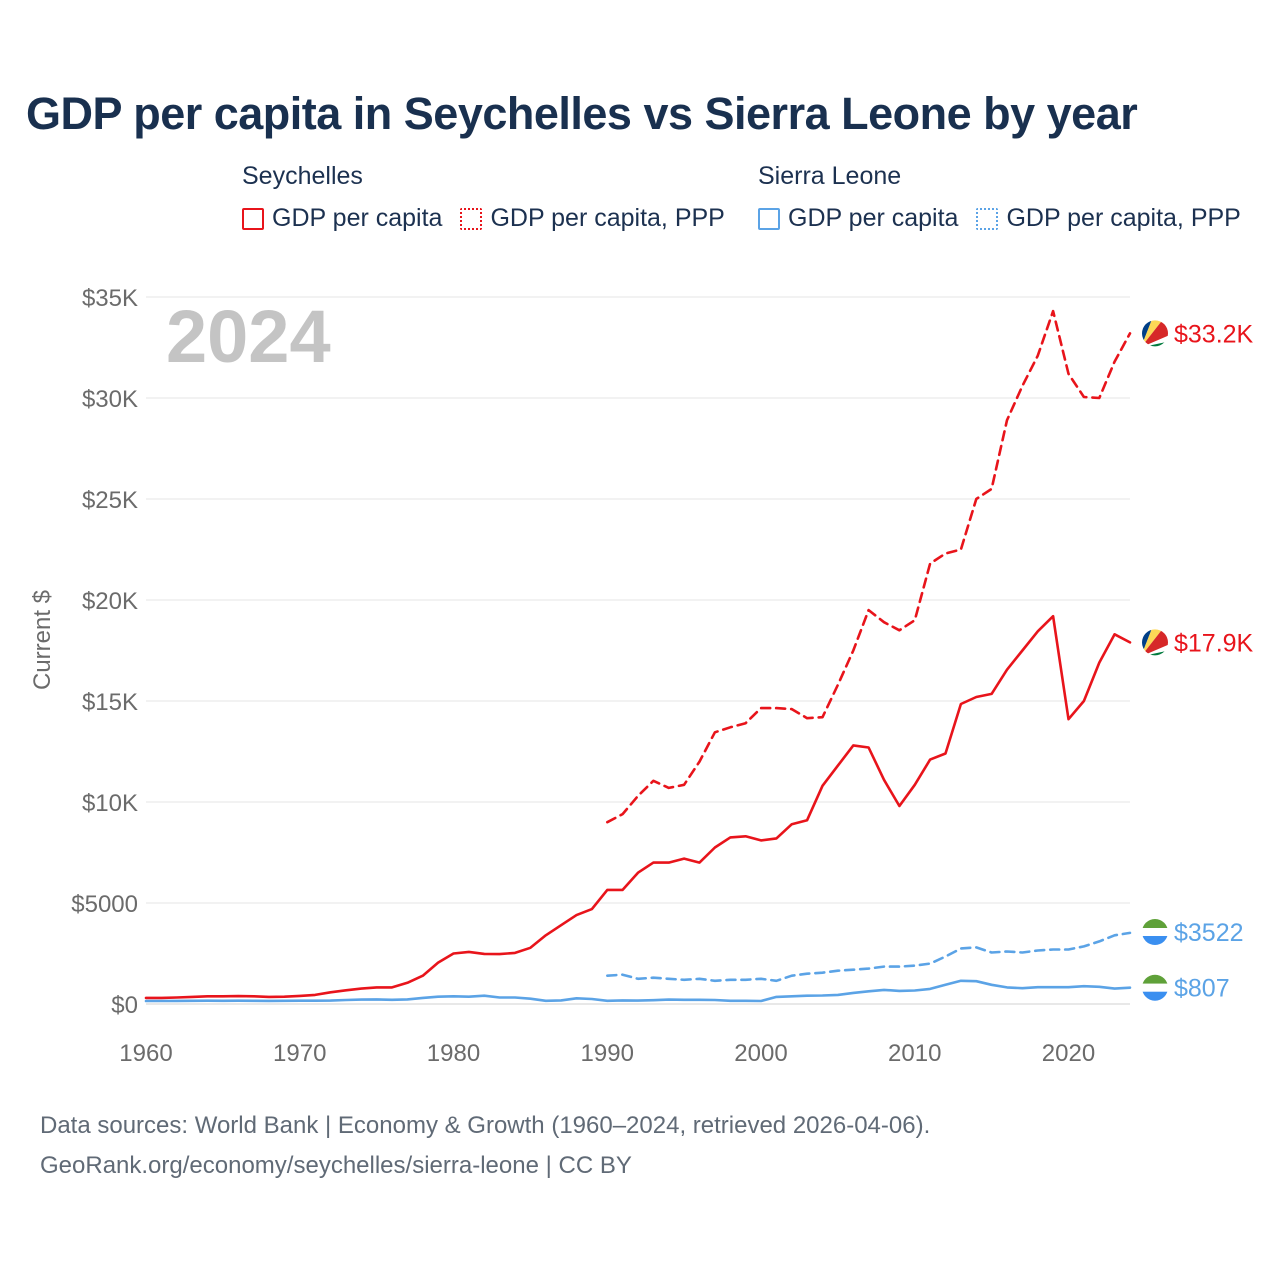 The width and height of the screenshot is (1280, 1280). I want to click on legend-item-seychelles-gdp: GDP per capita, so click(342, 218).